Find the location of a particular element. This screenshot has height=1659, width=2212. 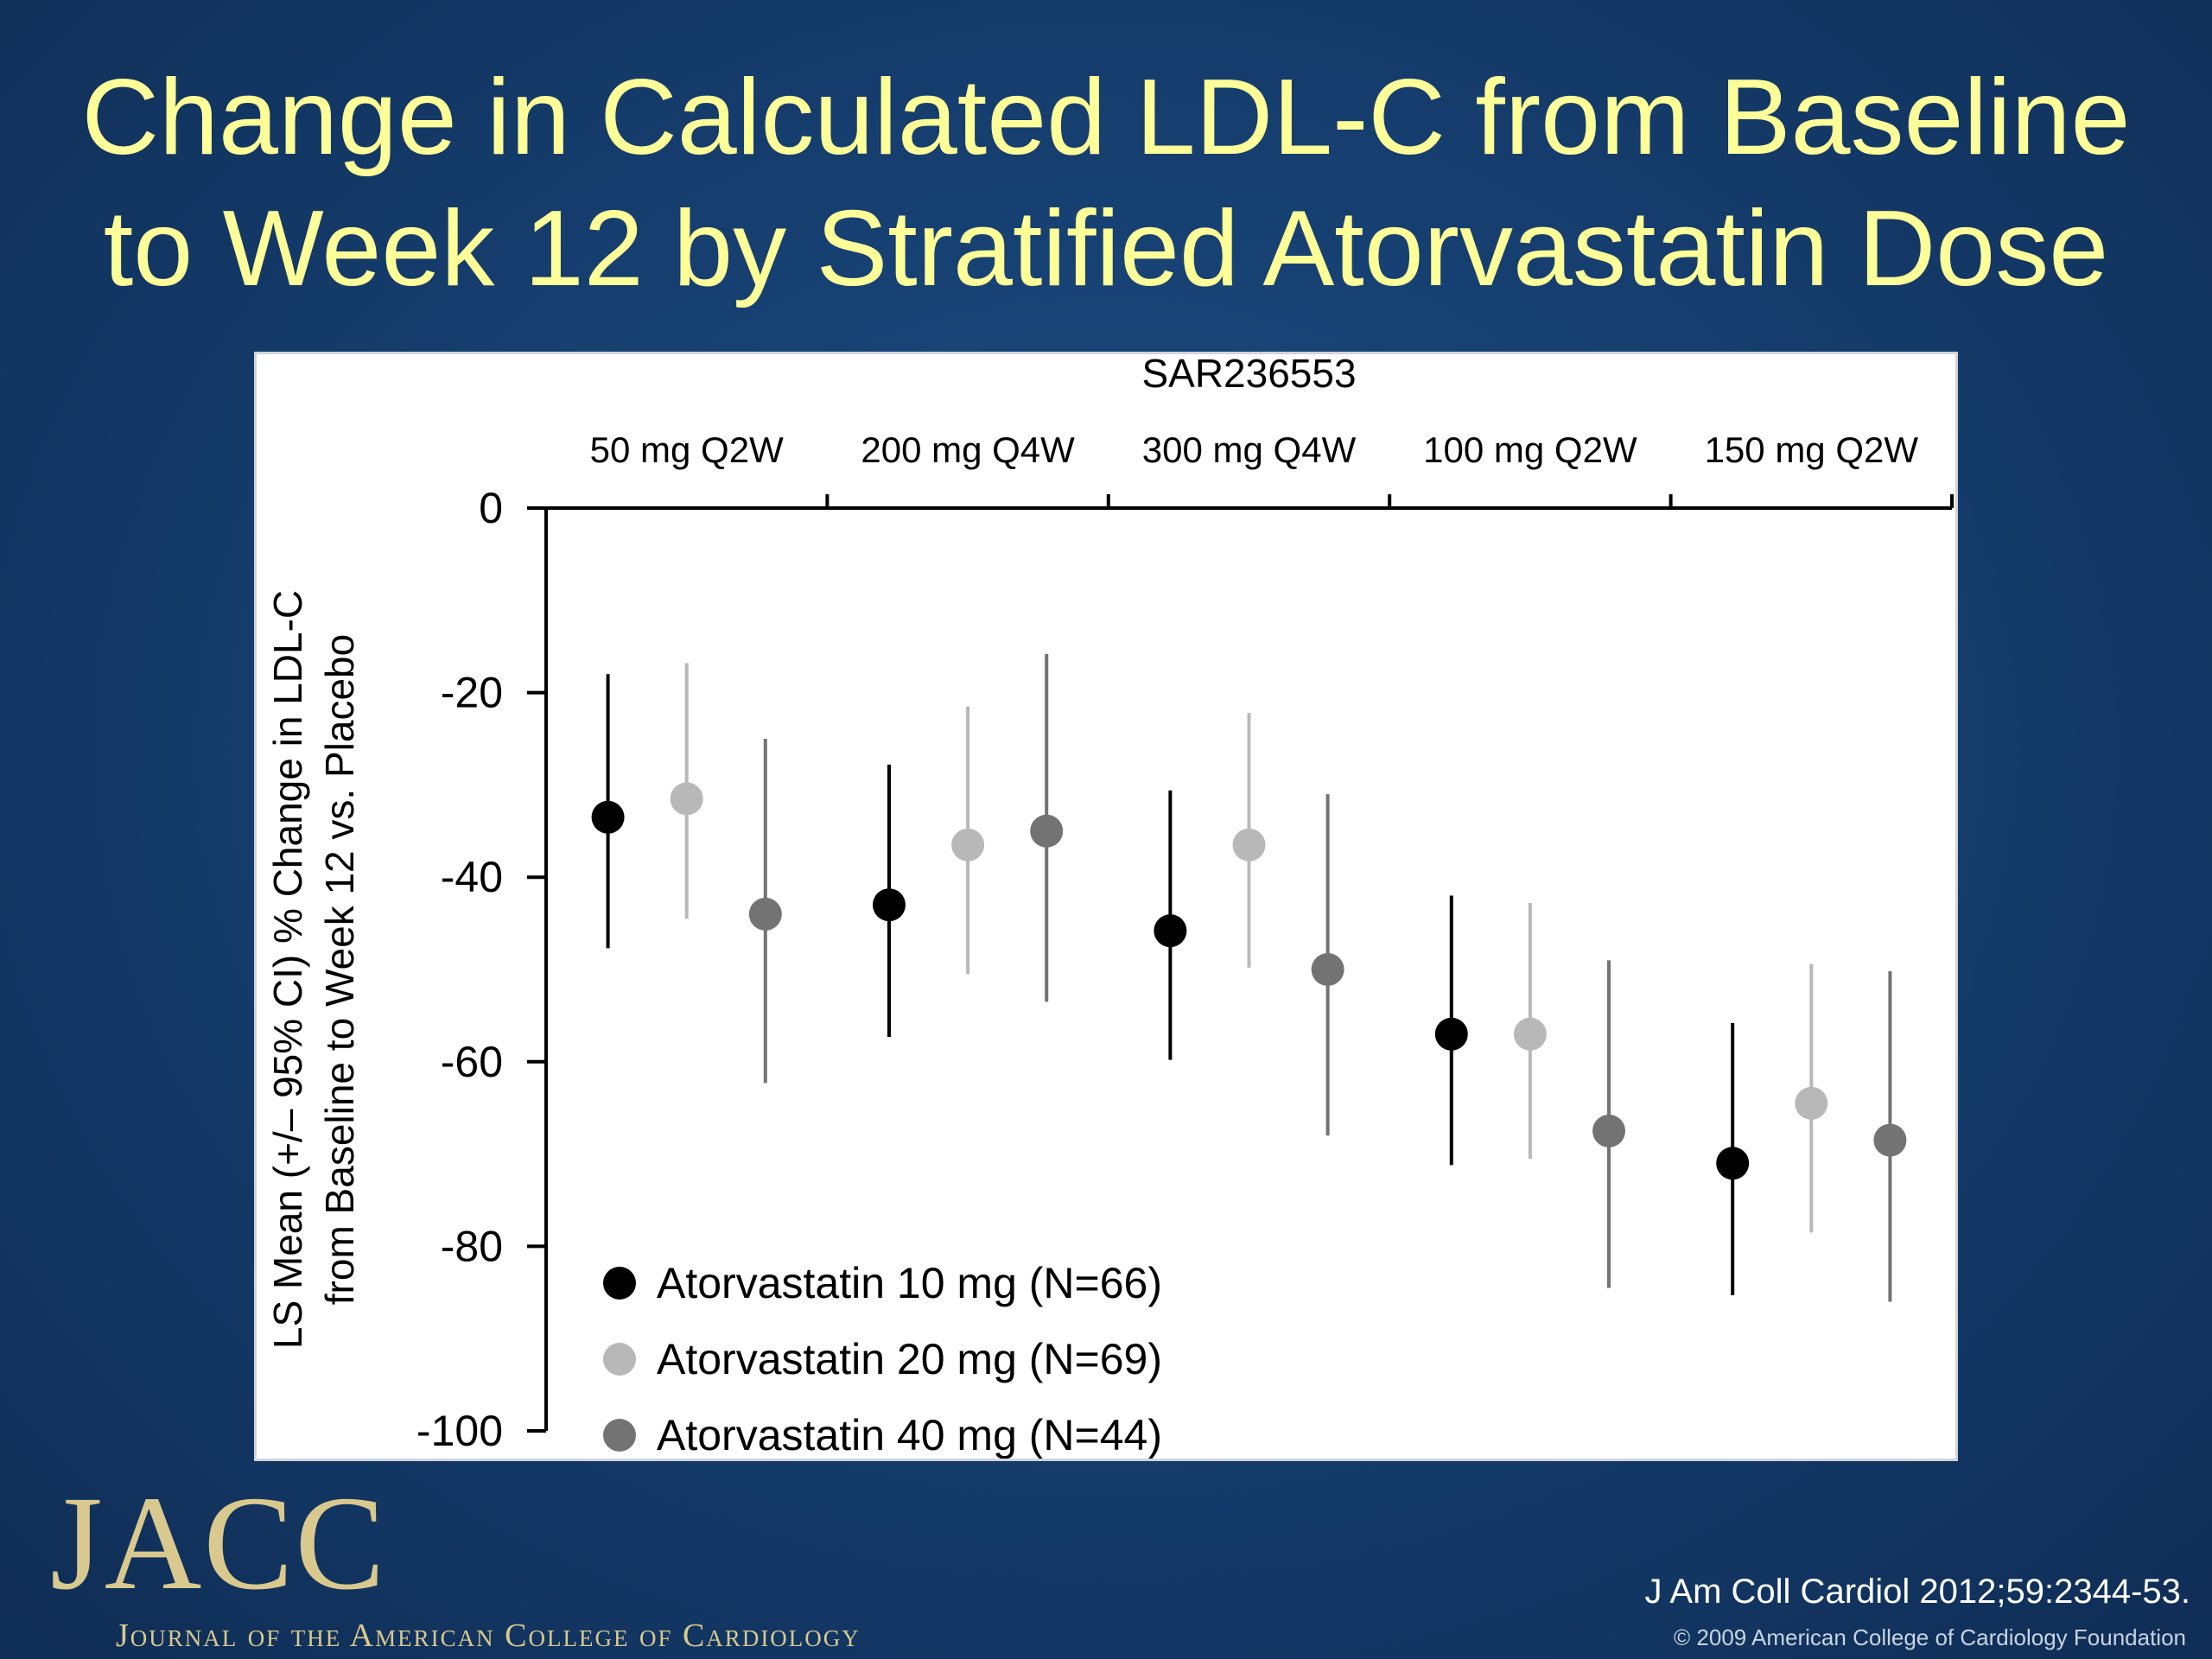

y-tick-label: 0 is located at coordinates (491, 508).